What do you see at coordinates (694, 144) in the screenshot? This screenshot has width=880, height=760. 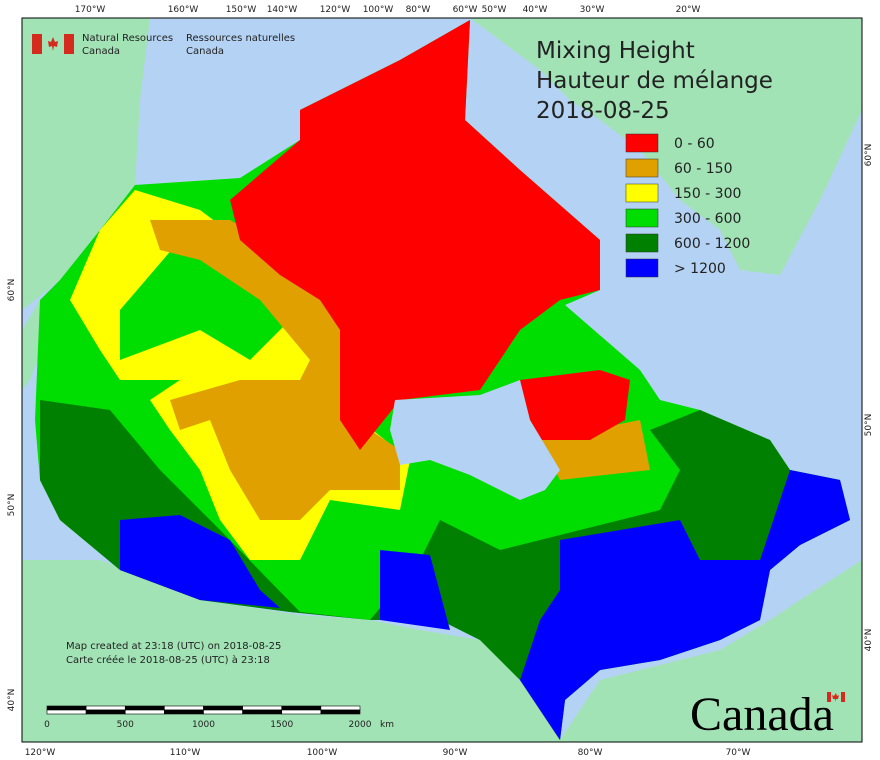 I see `legend-label: 0 - 60` at bounding box center [694, 144].